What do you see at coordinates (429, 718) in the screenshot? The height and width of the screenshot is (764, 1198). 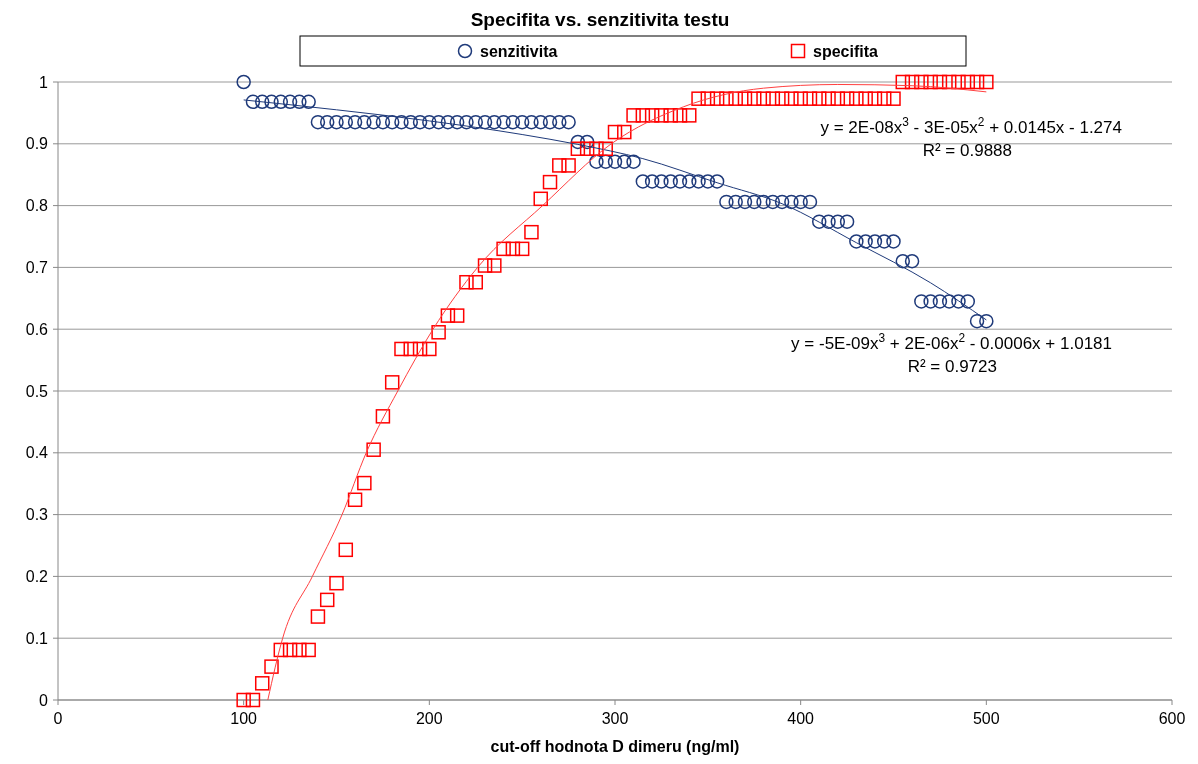 I see `x-tick-label: 200` at bounding box center [429, 718].